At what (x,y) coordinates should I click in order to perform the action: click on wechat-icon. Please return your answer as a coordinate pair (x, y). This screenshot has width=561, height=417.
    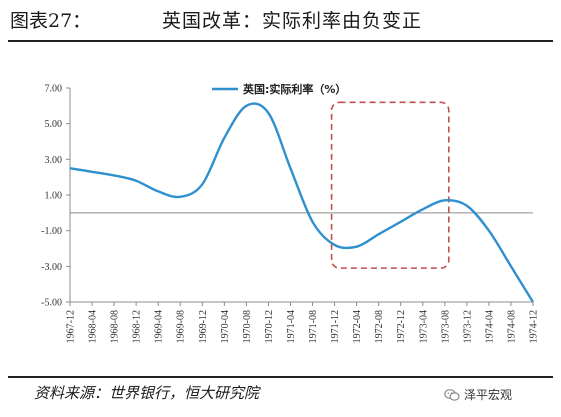
    Looking at the image, I should click on (452, 394).